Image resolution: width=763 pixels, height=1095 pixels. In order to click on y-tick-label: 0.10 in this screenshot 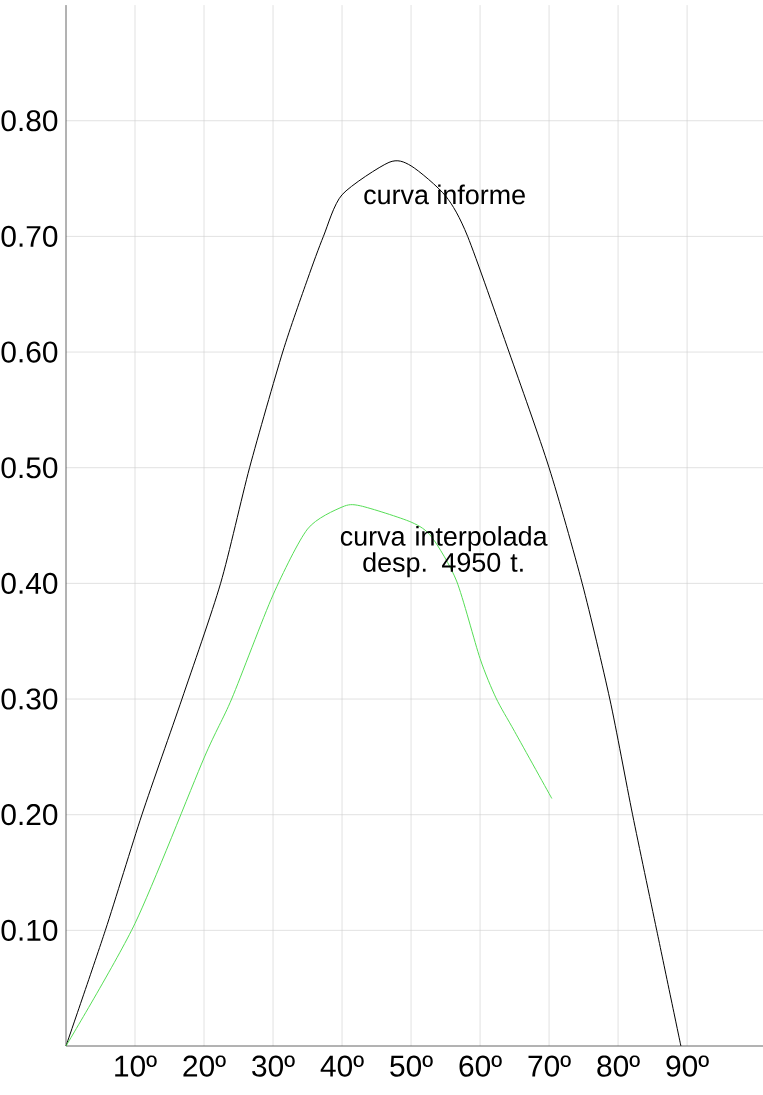, I will do `click(29, 930)`.